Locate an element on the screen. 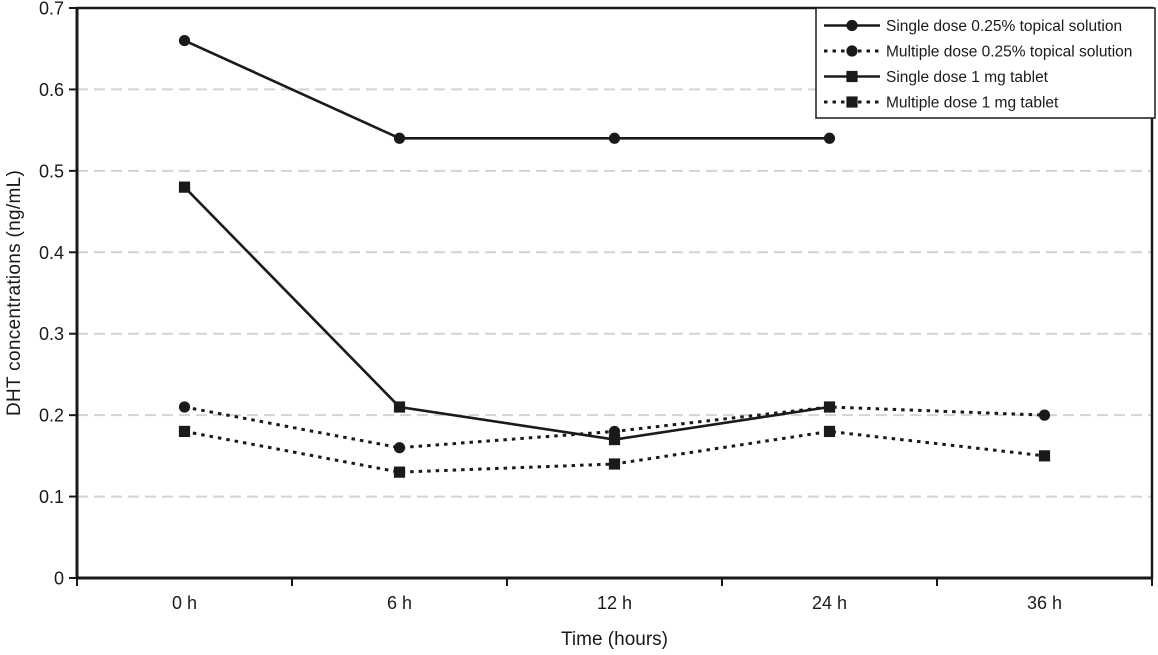 Image resolution: width=1158 pixels, height=655 pixels. y-tick-label: 0 is located at coordinates (59, 579).